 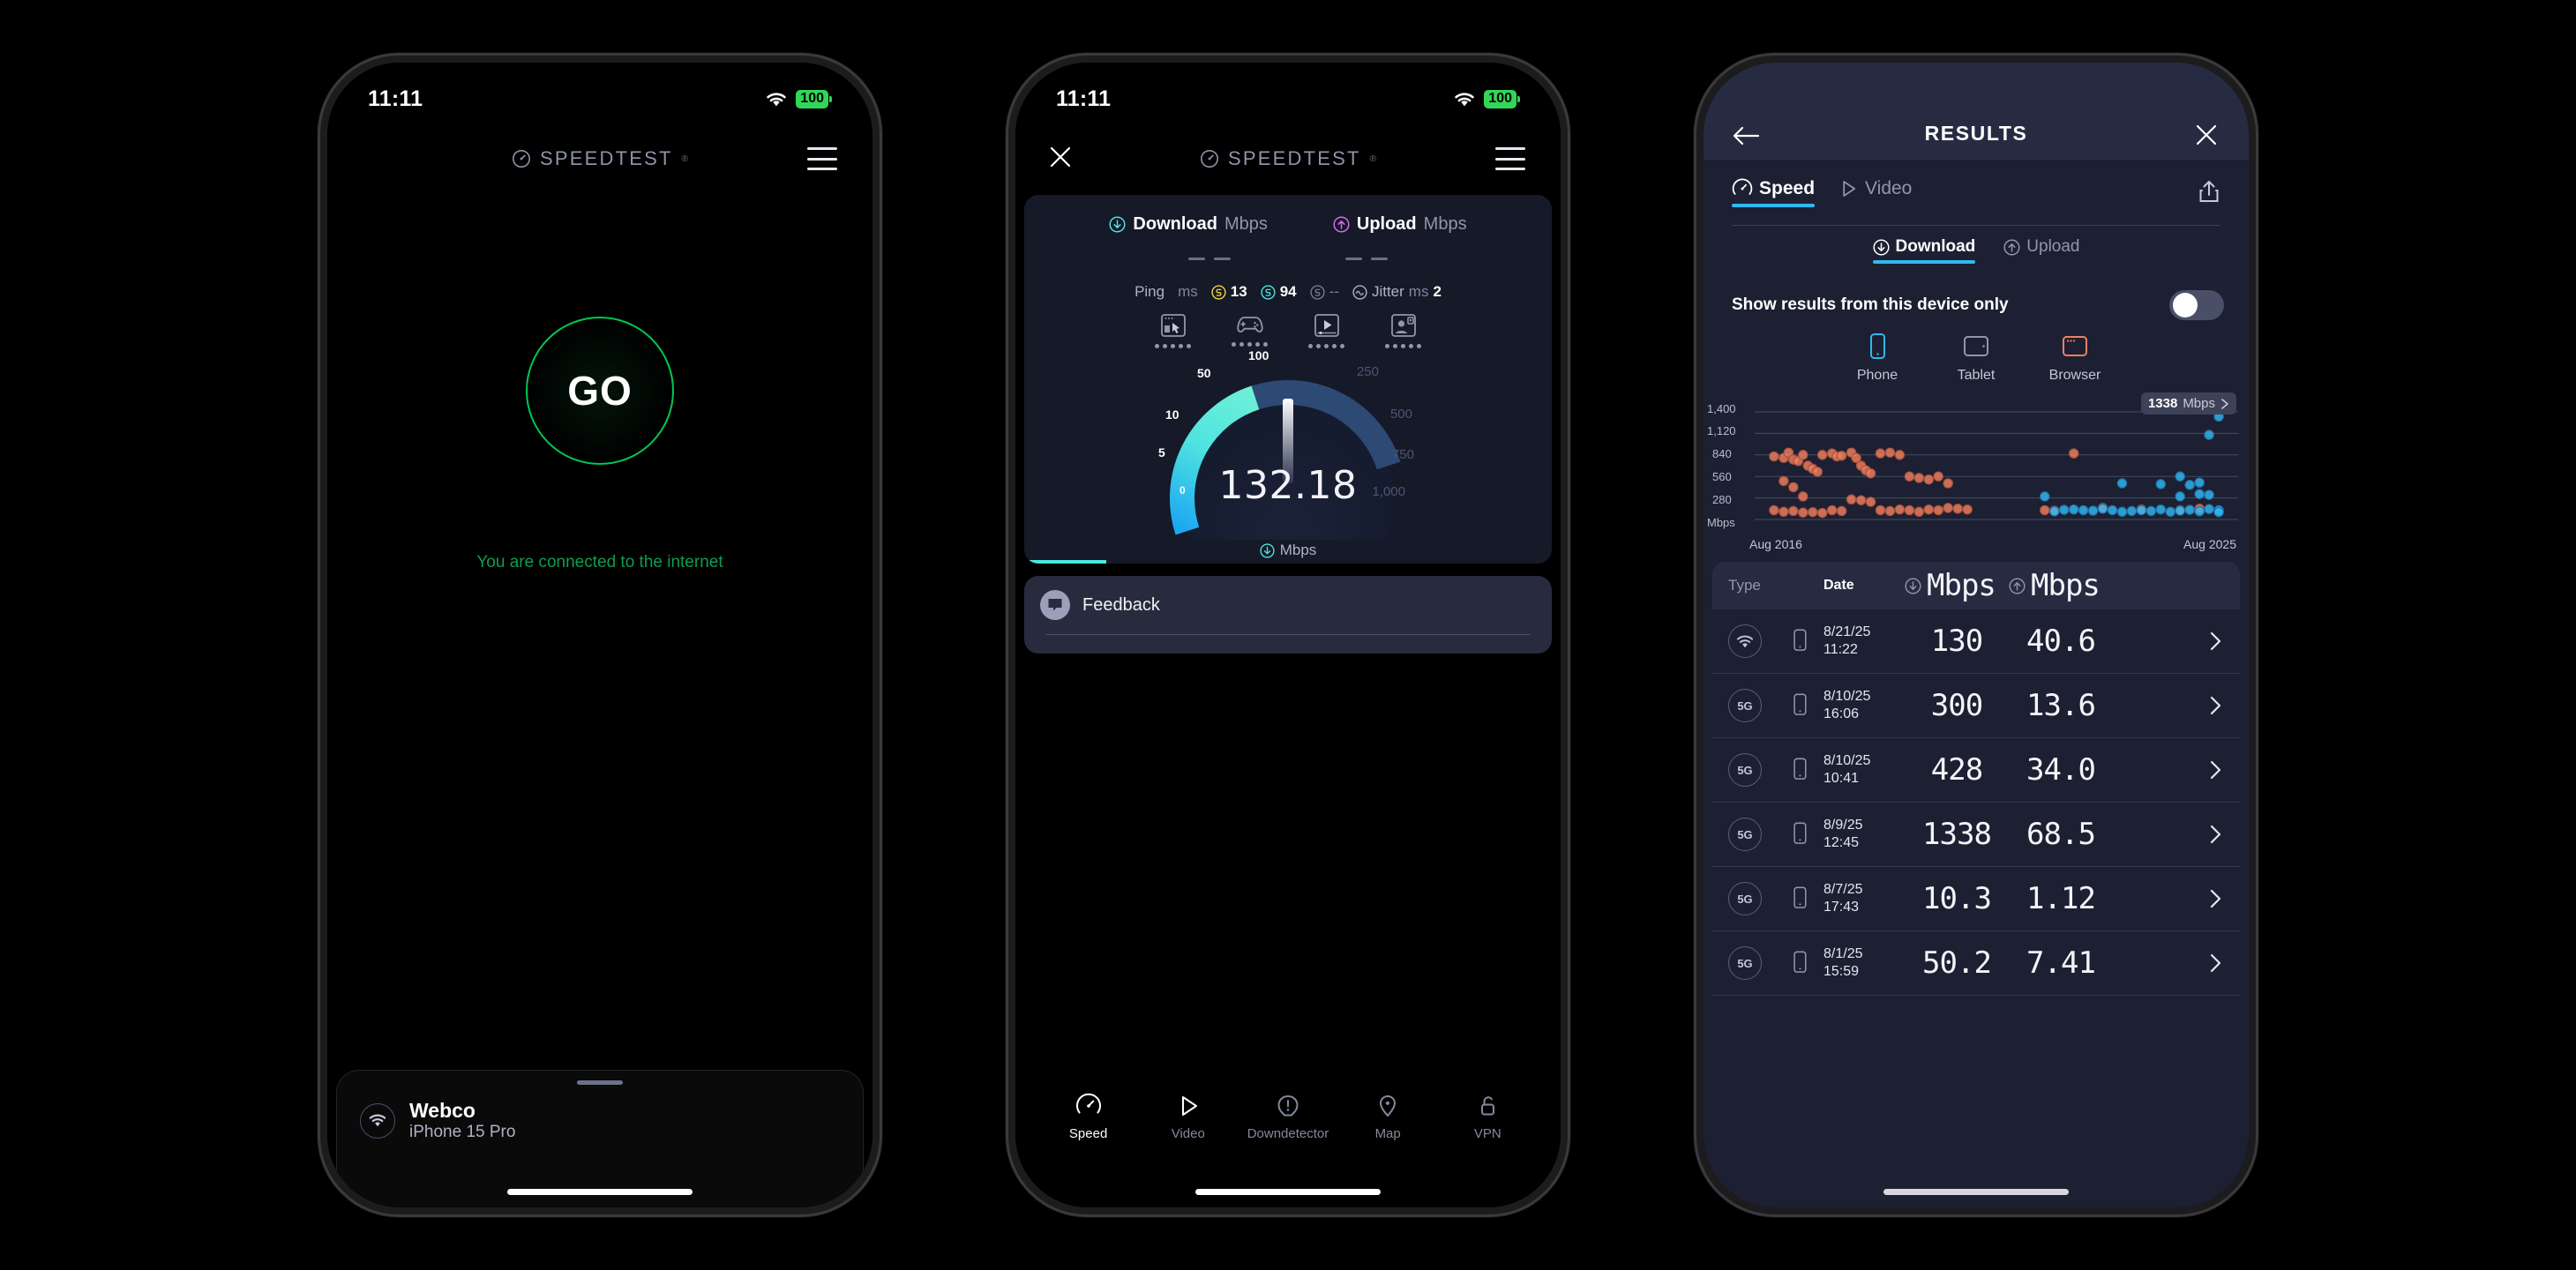 I want to click on filter-label: Browser, so click(x=2075, y=375).